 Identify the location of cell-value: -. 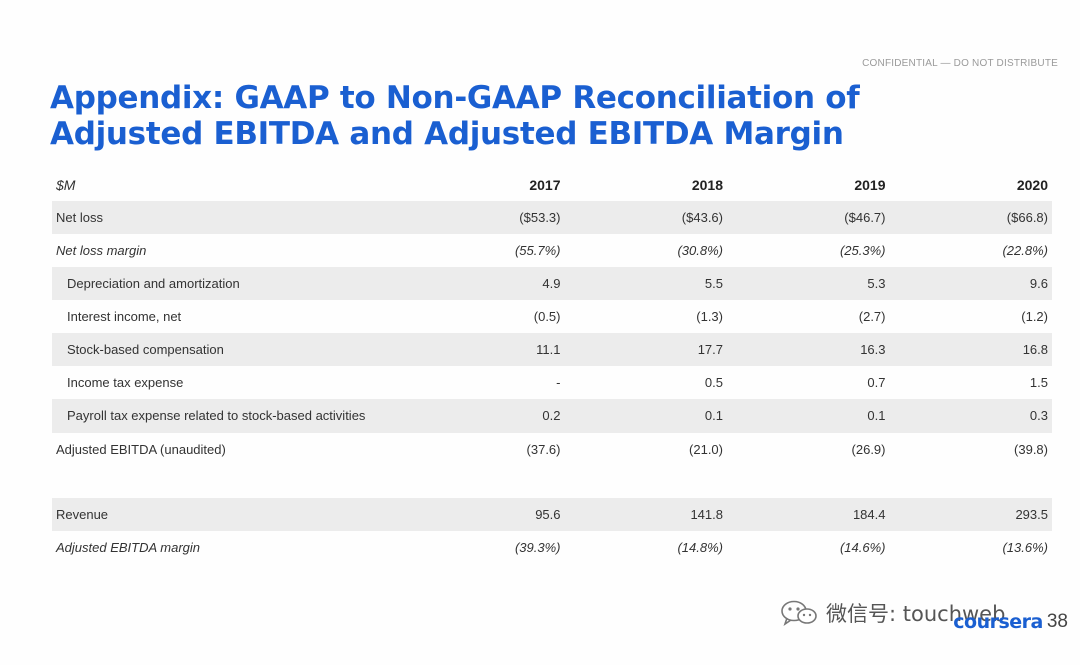
(558, 382).